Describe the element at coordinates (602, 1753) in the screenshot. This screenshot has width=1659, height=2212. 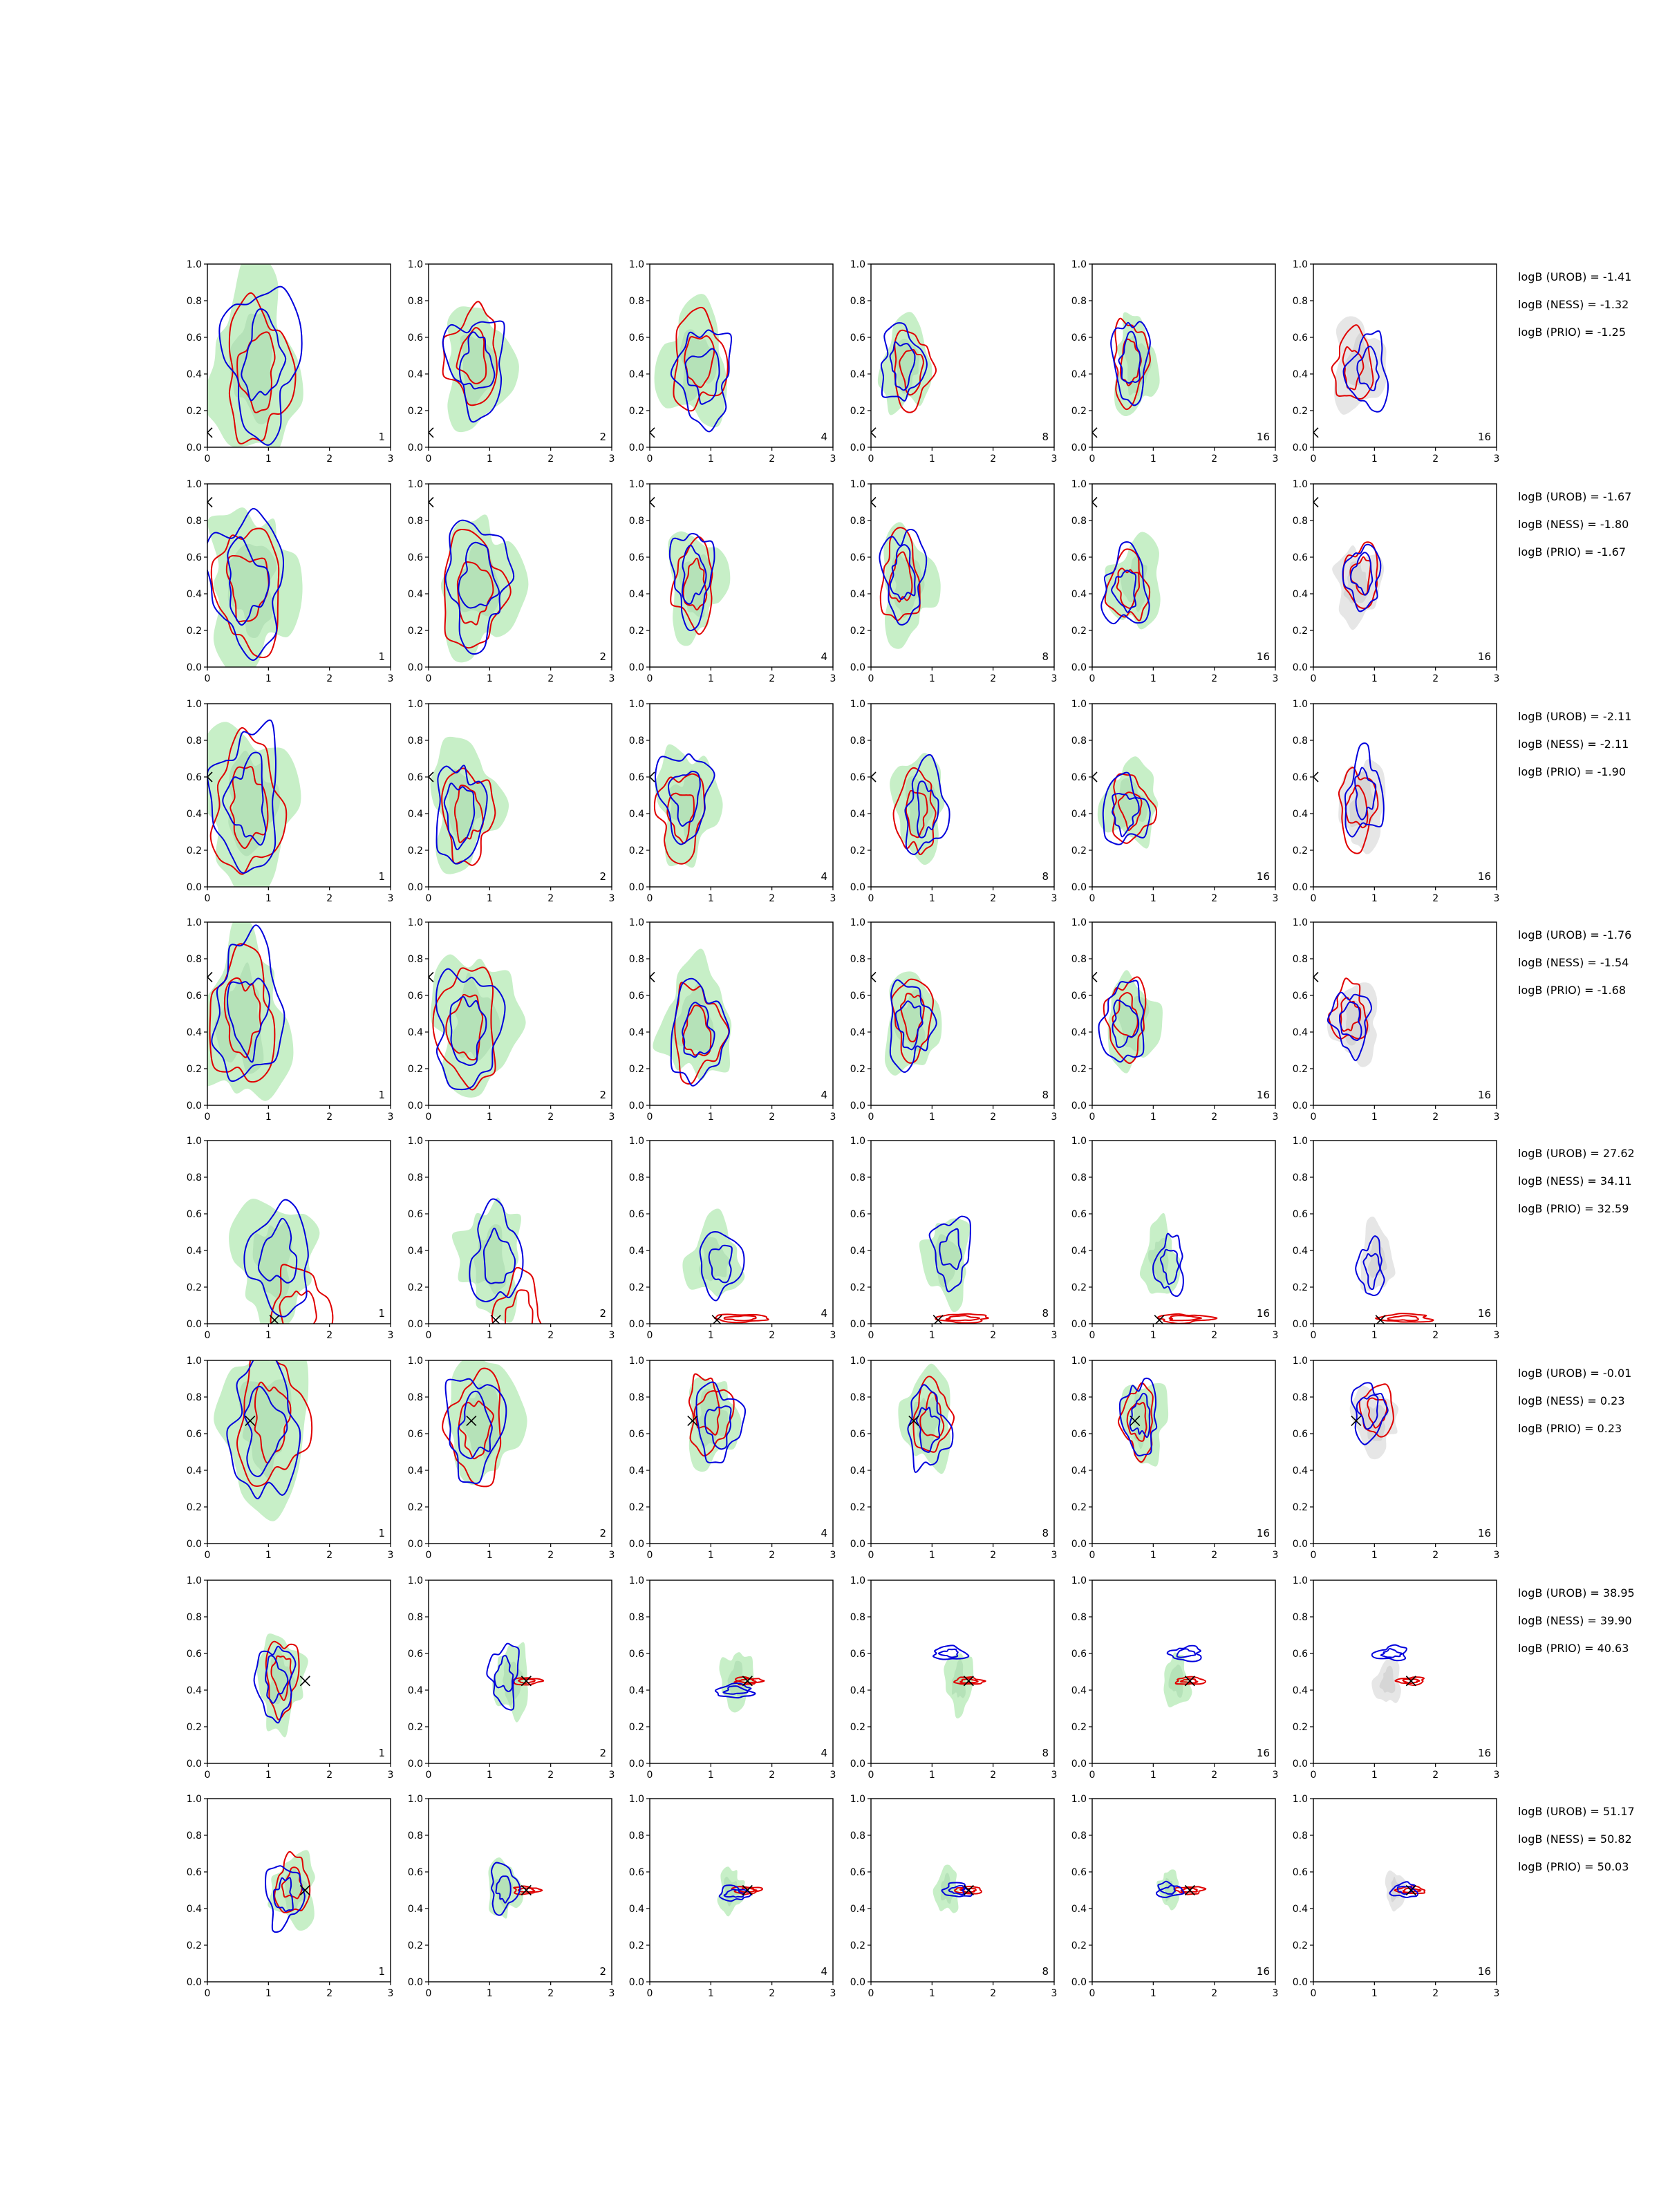
I see `panel-label: 2` at that location.